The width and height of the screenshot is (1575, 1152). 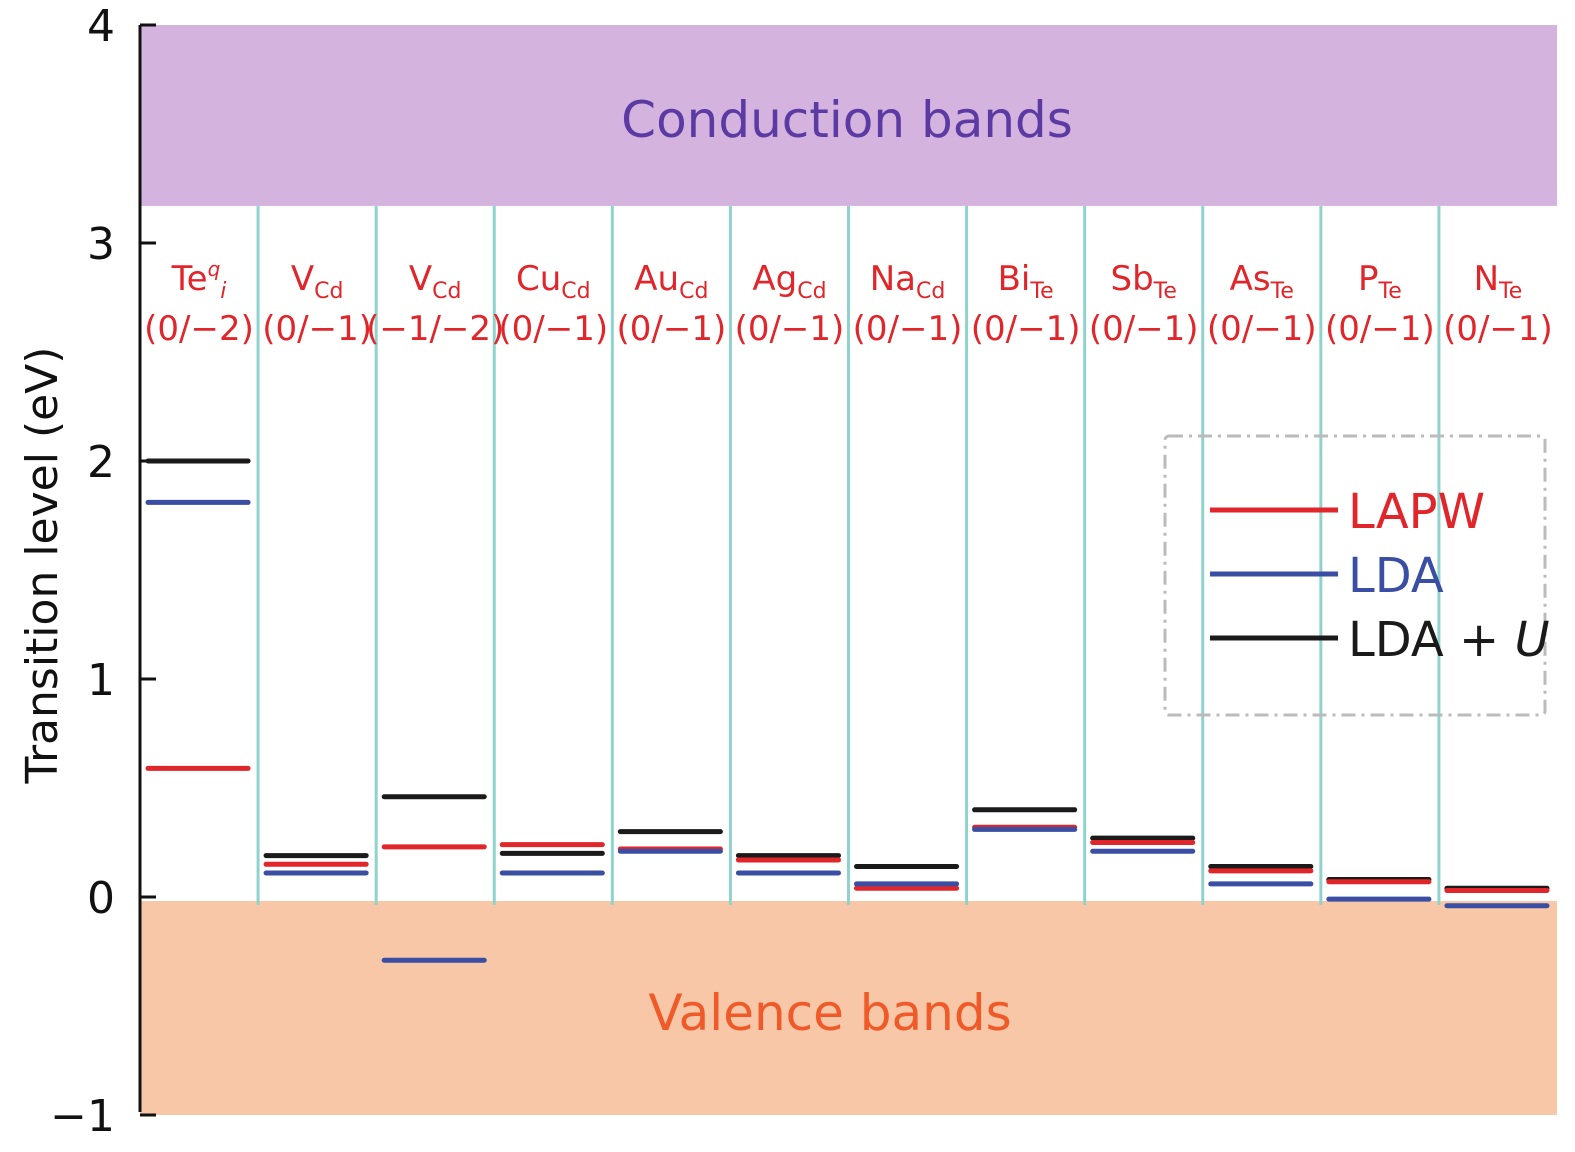 I want to click on valence-band-label: Valence bands, so click(x=829, y=1013).